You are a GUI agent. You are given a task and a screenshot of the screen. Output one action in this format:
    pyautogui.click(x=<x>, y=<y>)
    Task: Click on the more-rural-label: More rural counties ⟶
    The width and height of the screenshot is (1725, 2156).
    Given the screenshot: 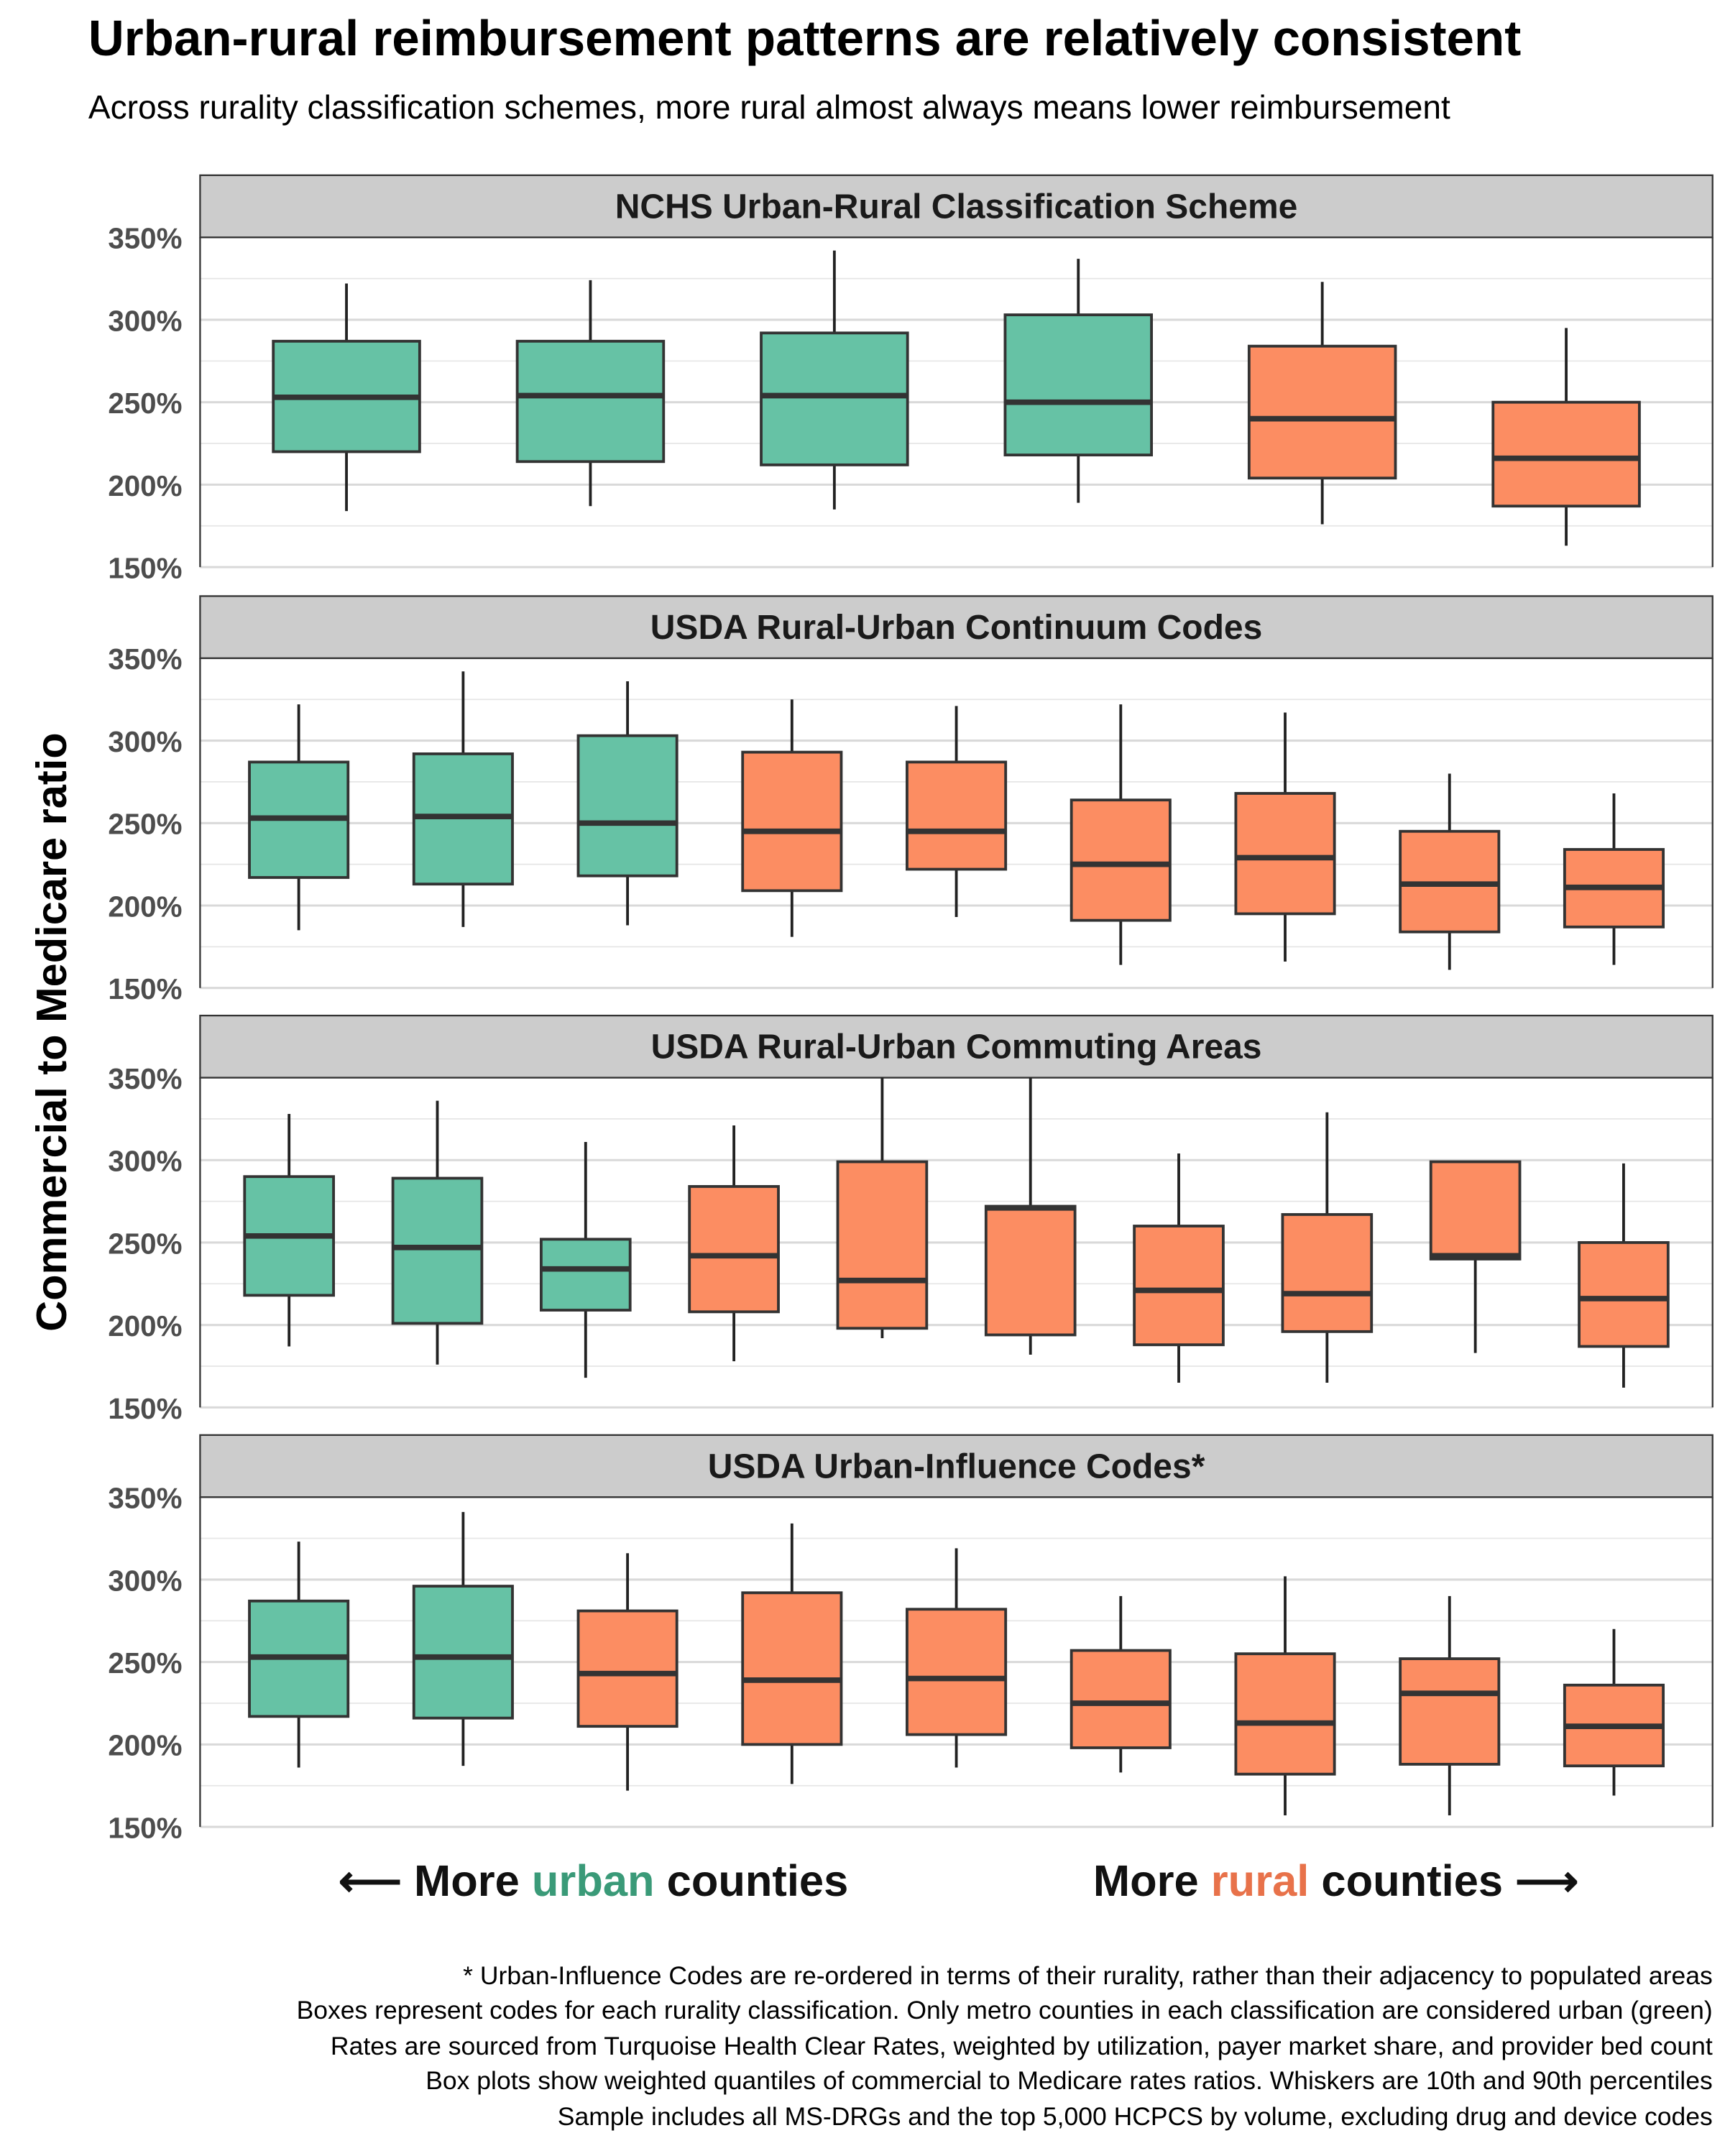 What is the action you would take?
    pyautogui.click(x=1335, y=1881)
    